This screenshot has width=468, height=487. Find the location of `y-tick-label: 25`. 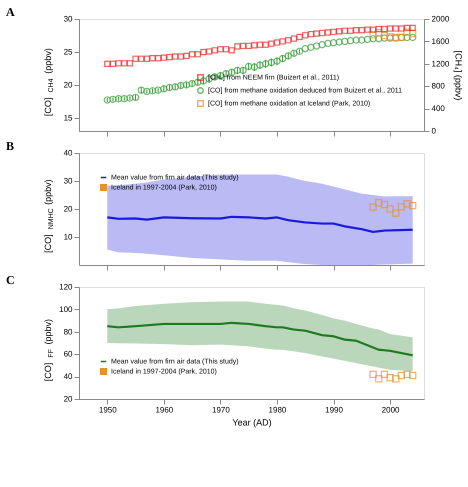

y-tick-label: 25 is located at coordinates (69, 51).